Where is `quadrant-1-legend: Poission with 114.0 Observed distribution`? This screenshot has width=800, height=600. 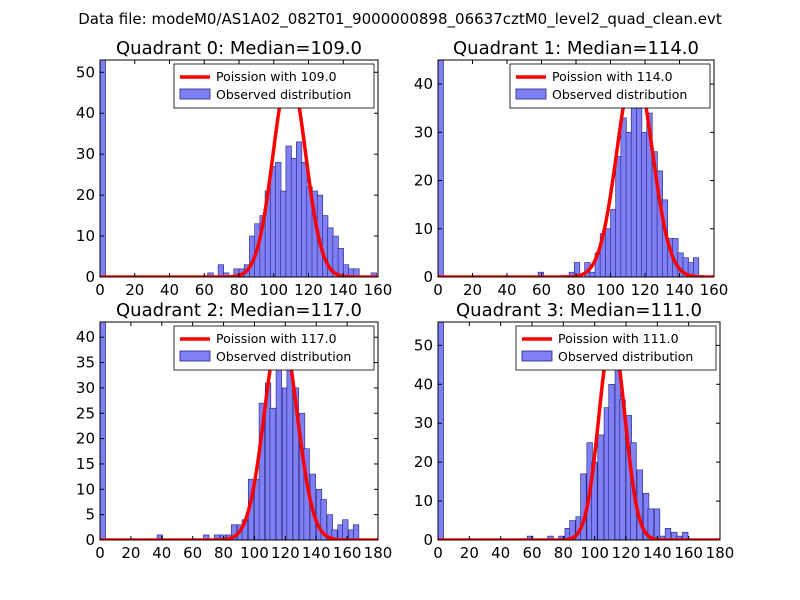 quadrant-1-legend: Poission with 114.0 Observed distribution is located at coordinates (610, 86).